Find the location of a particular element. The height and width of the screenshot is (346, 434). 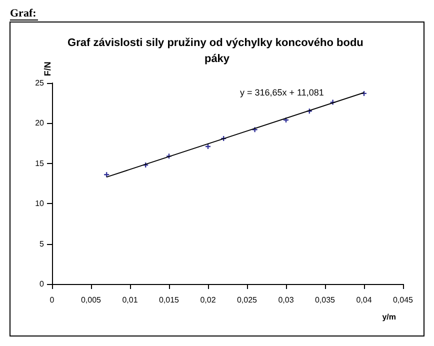

y-axis-title: F/N is located at coordinates (47, 69).